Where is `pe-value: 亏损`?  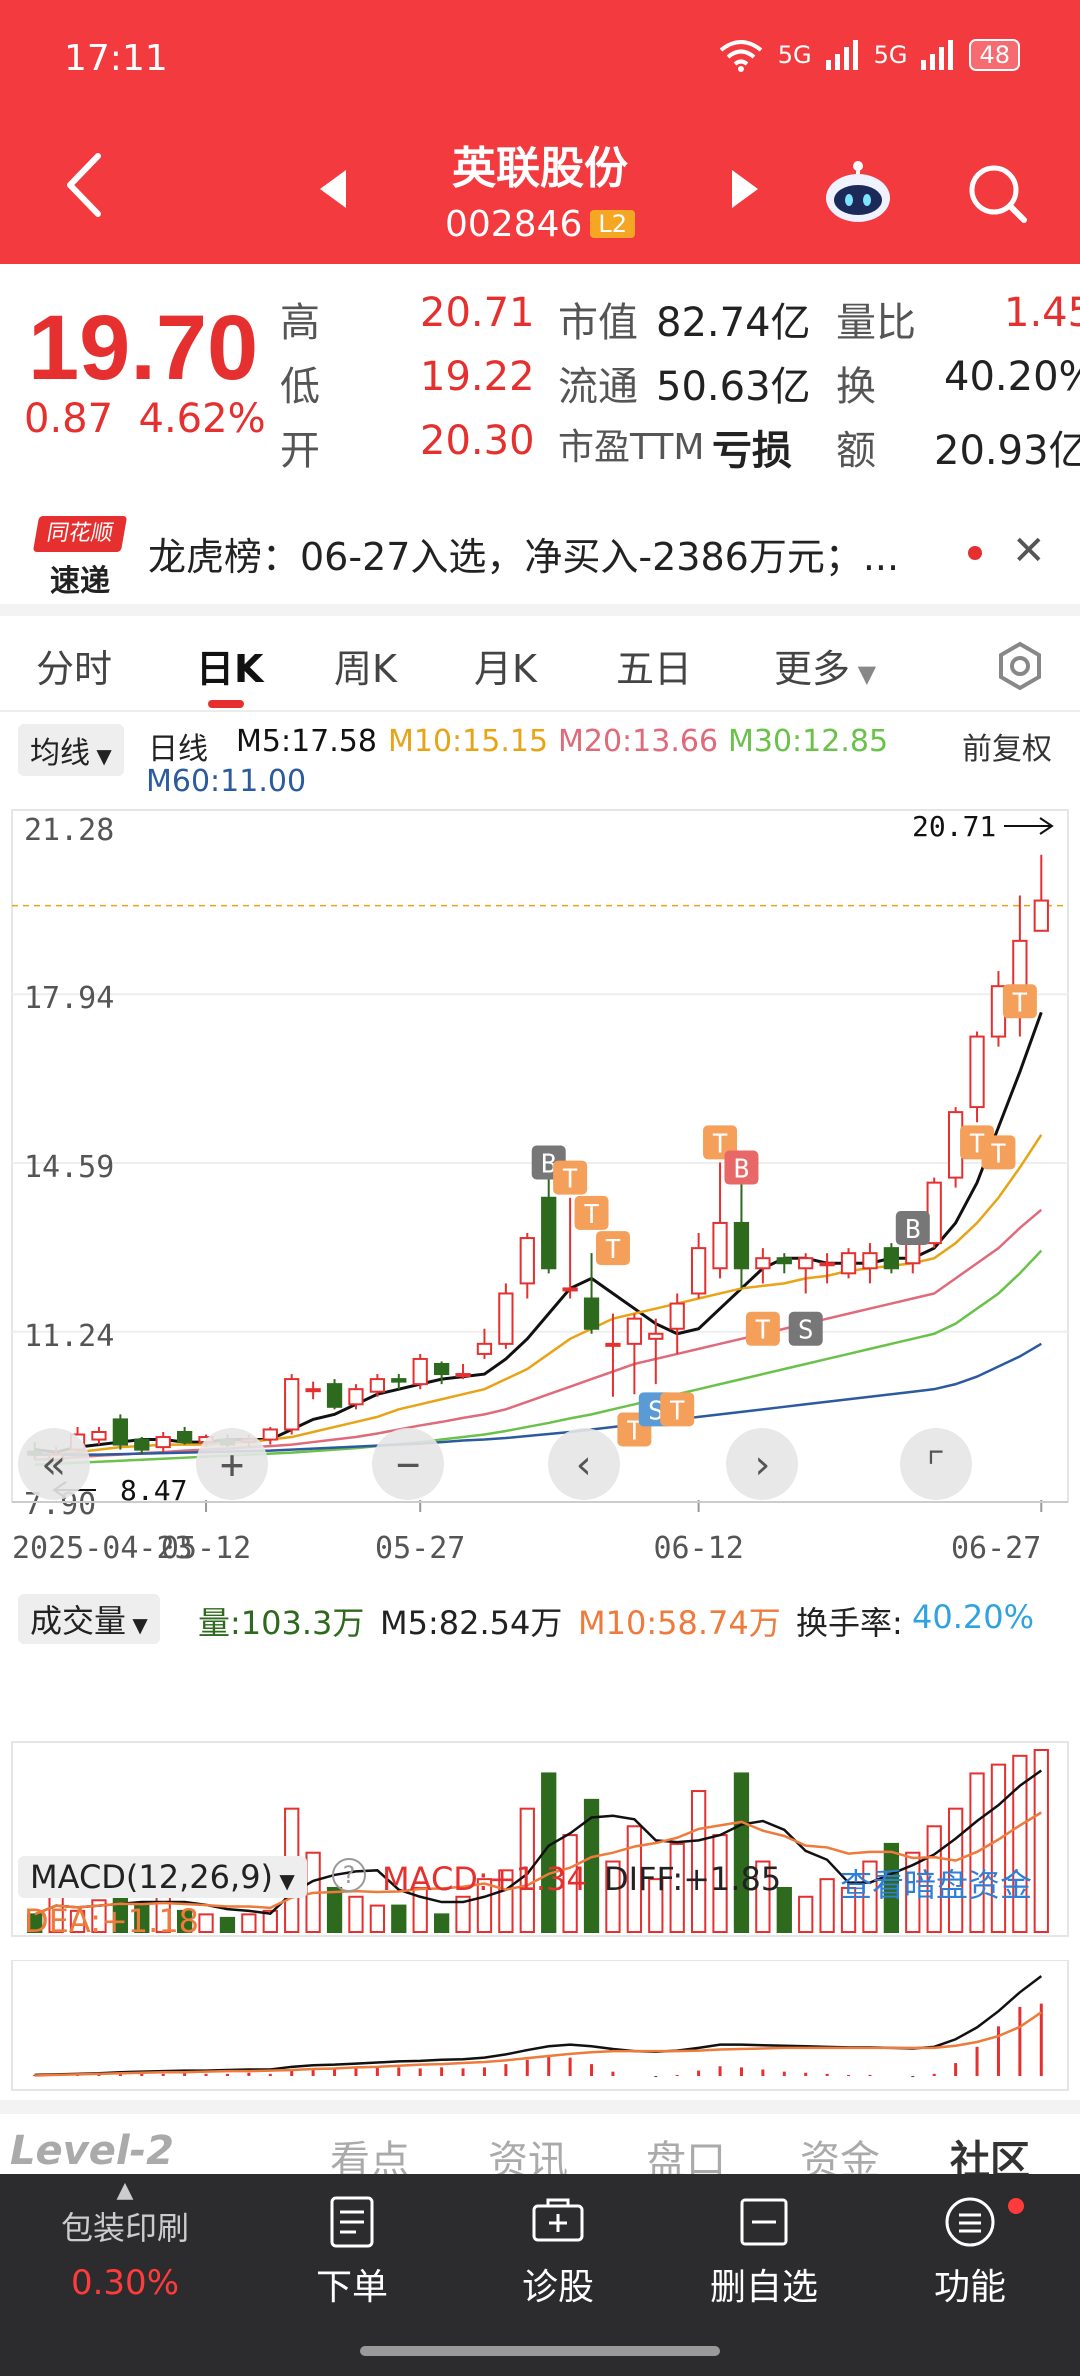 pe-value: 亏损 is located at coordinates (752, 451).